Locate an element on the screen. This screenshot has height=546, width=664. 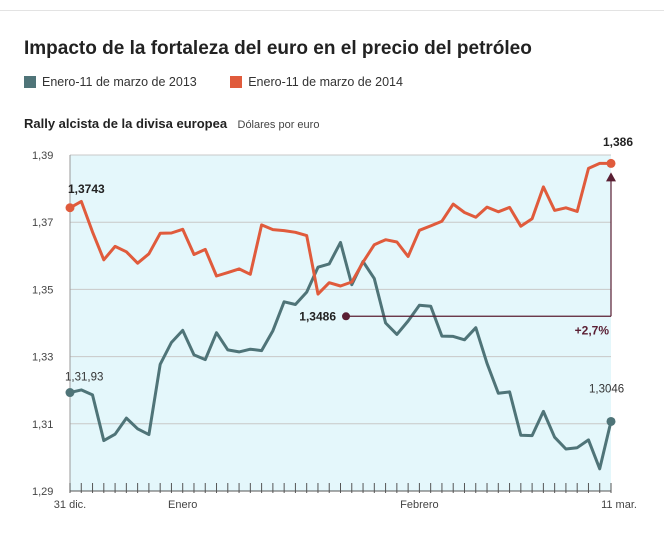
chart-subtitle-title: Rally alcista de la divisa europea is located at coordinates (126, 123).